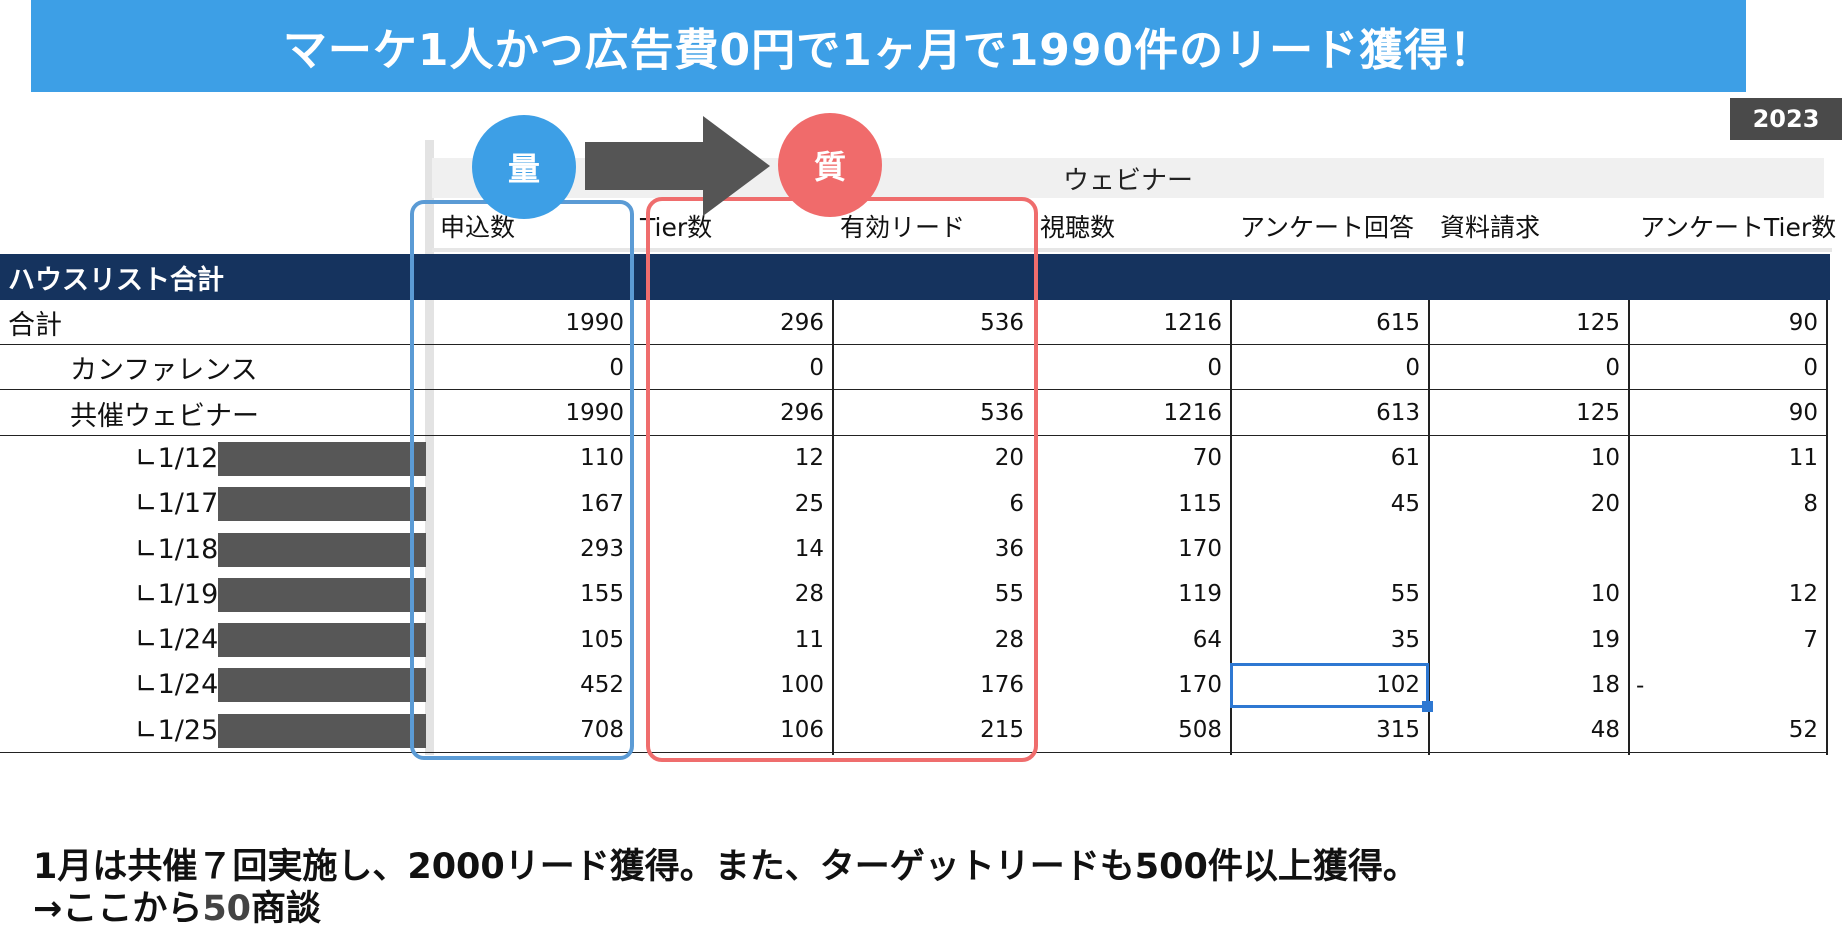  I want to click on table-cell: 64, so click(1207, 639).